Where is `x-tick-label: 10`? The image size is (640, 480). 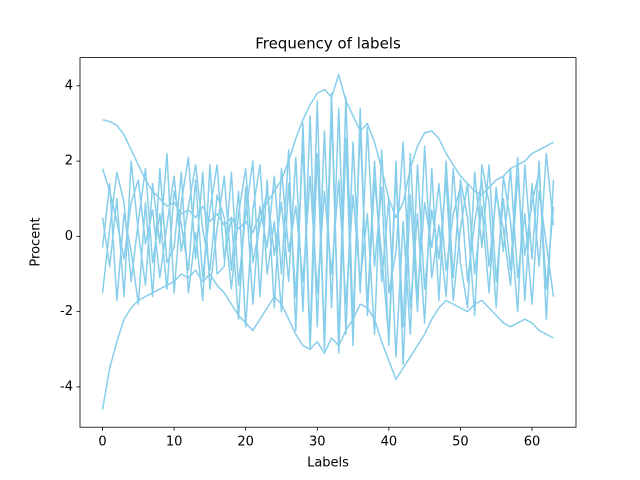 x-tick-label: 10 is located at coordinates (174, 442).